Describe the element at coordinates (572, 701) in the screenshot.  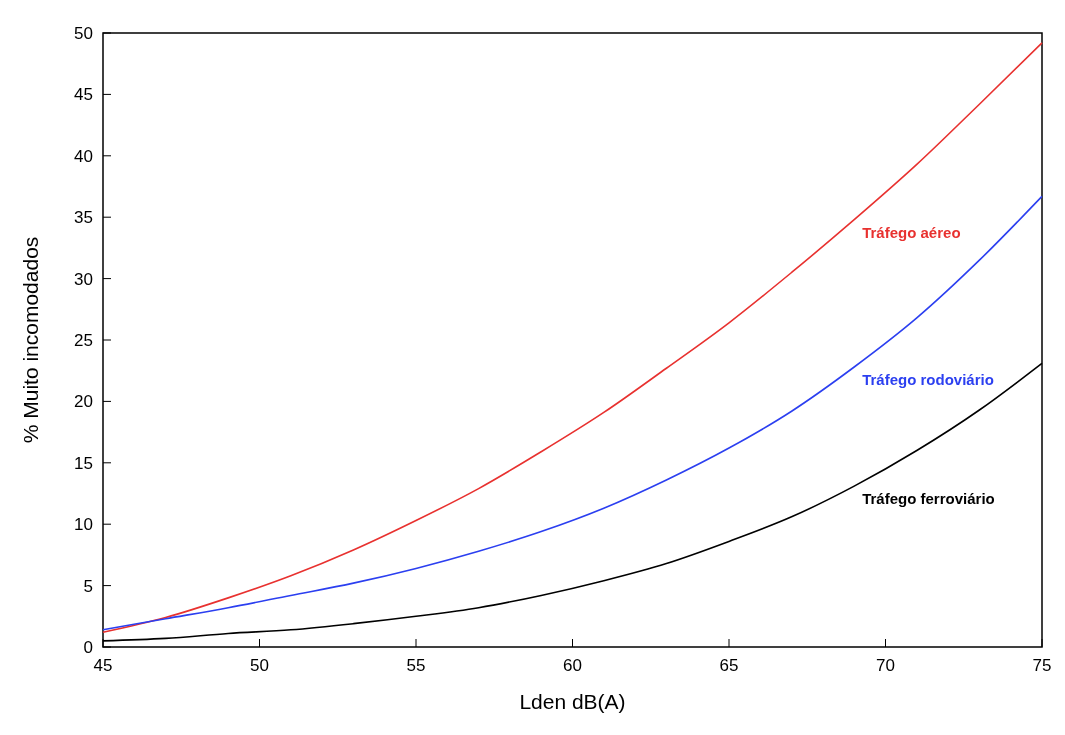
I see `x-axis-title: Lden dB(A)` at that location.